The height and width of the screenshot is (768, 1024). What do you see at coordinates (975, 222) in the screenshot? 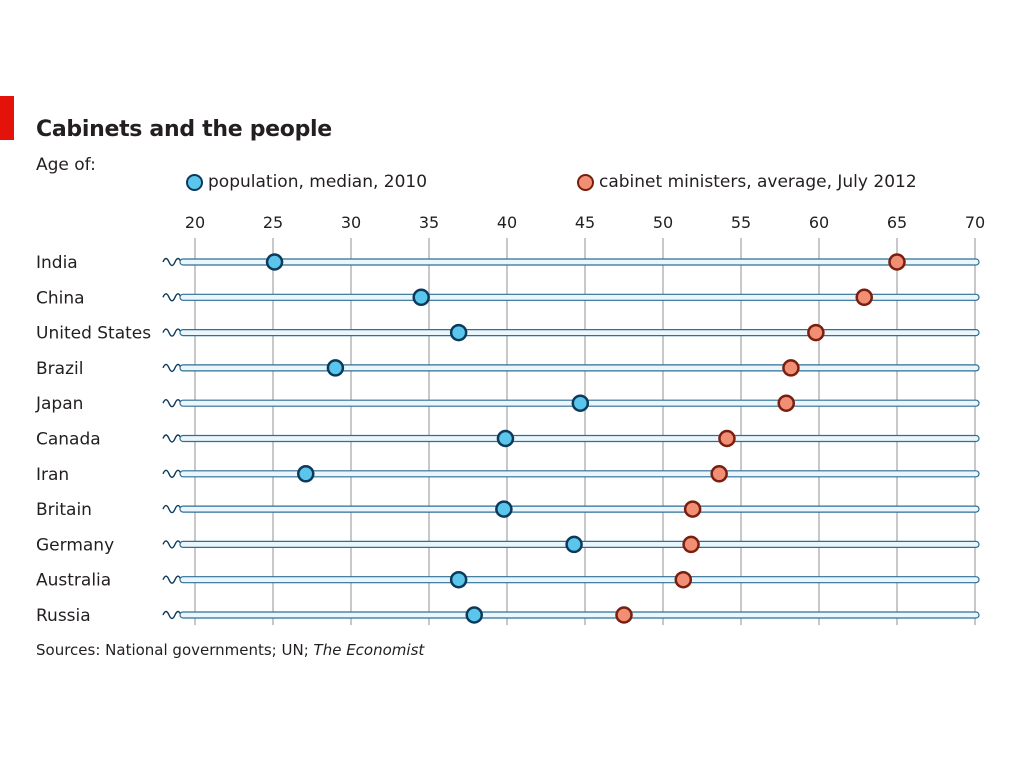
I see `x-tick-label-70: 70` at bounding box center [975, 222].